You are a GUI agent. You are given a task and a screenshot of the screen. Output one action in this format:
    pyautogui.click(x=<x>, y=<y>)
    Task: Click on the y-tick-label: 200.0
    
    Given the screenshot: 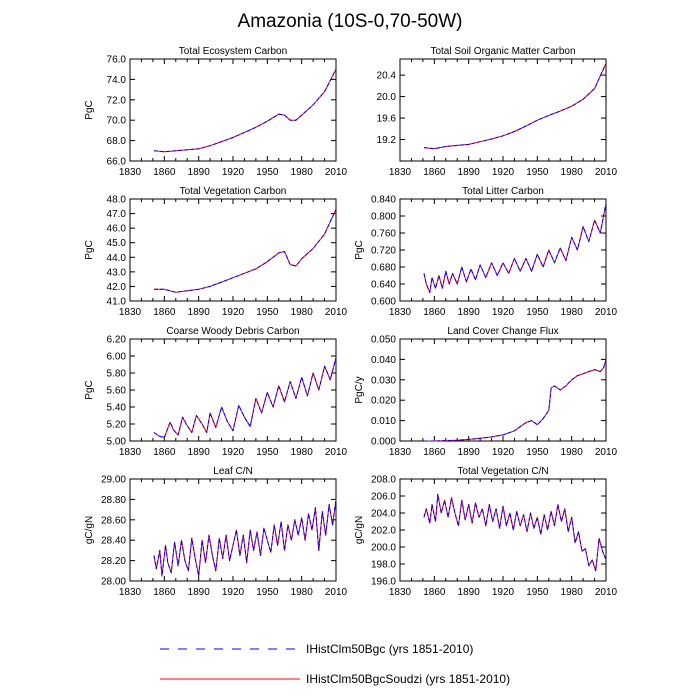 What is the action you would take?
    pyautogui.click(x=383, y=548)
    